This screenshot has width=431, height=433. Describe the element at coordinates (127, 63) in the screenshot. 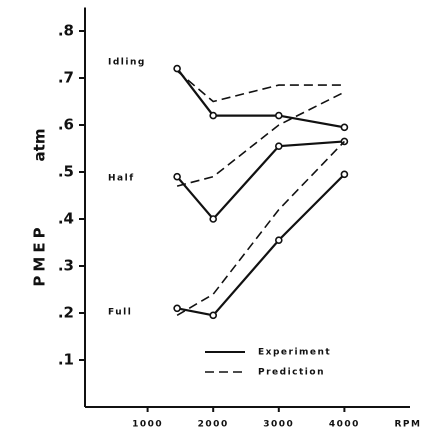

I see `group-label: Idling` at that location.